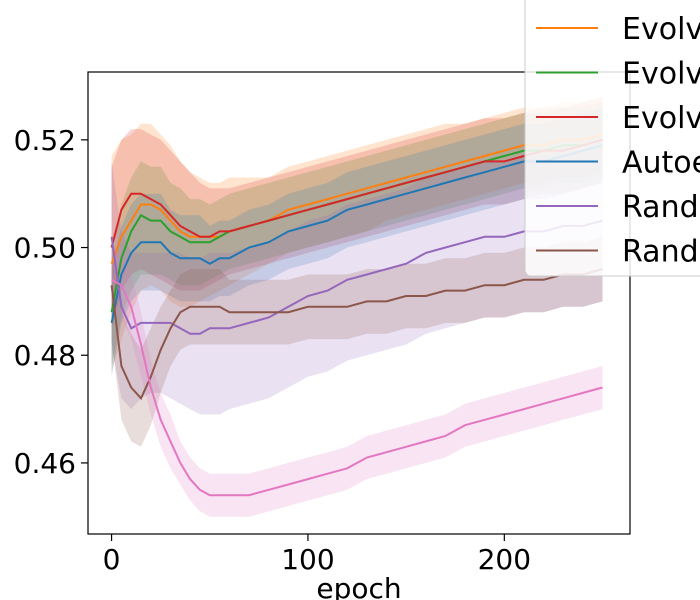 The width and height of the screenshot is (700, 600). What do you see at coordinates (358, 586) in the screenshot?
I see `x-axis-label: epoch` at bounding box center [358, 586].